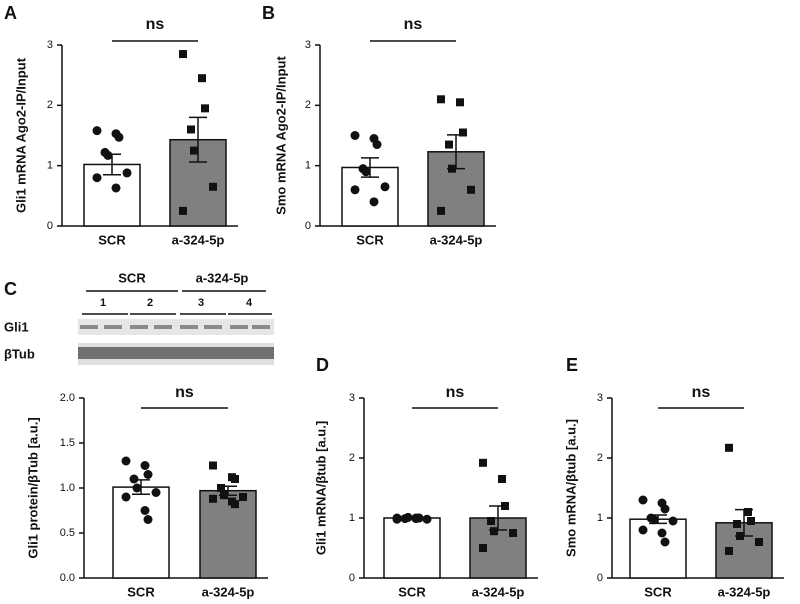 The height and width of the screenshot is (604, 800). I want to click on panel-label: D, so click(322, 365).